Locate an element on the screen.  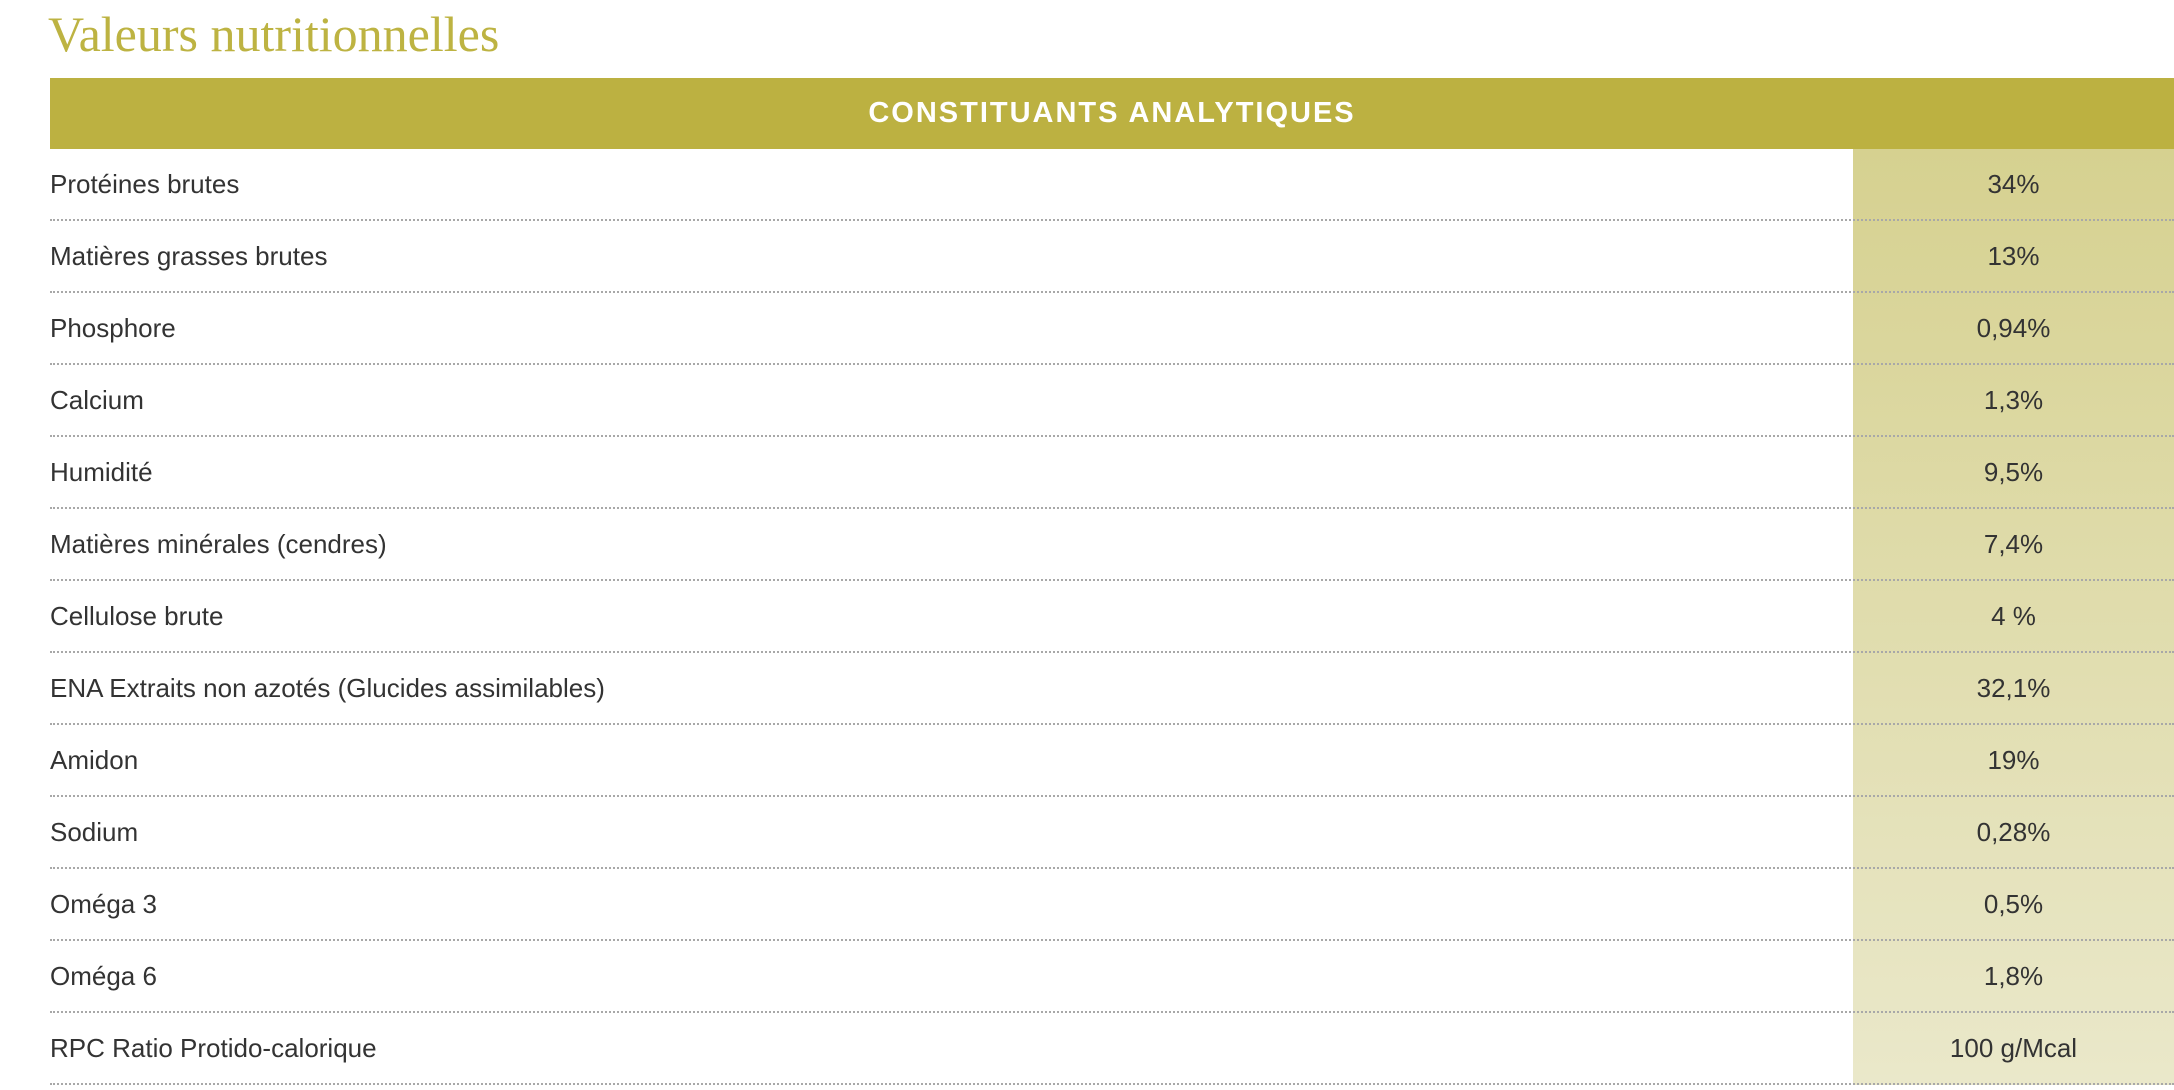
table-row: RPC Ratio Protido-calorique 100 g/Mcal is located at coordinates (1112, 1049).